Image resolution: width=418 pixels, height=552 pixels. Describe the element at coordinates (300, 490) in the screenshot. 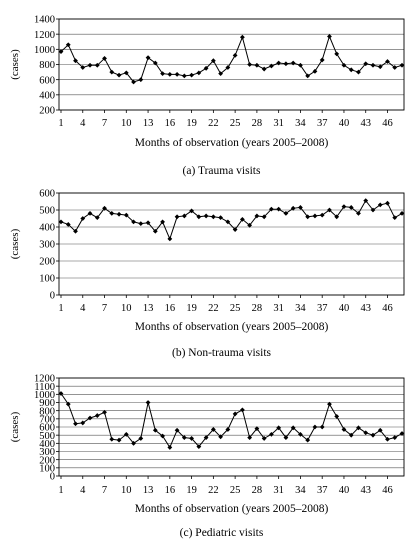

I see `x-tick-label: 34` at that location.